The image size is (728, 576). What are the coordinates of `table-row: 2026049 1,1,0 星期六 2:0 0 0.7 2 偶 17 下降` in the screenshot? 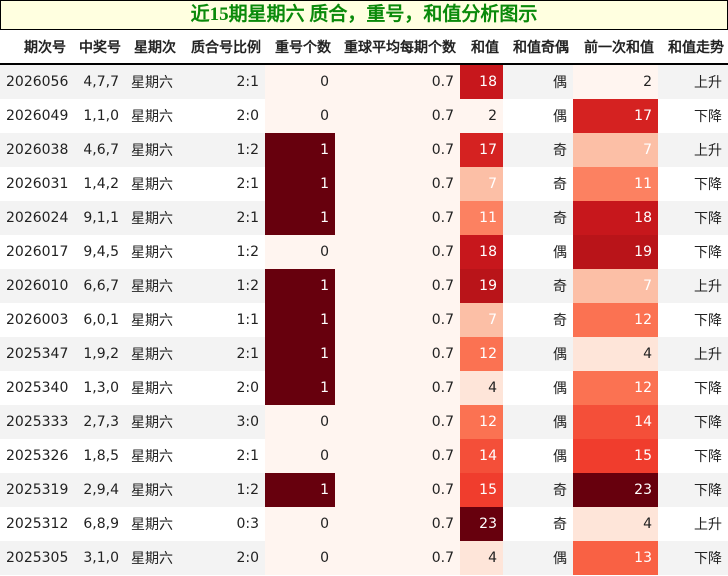 It's located at (364, 116).